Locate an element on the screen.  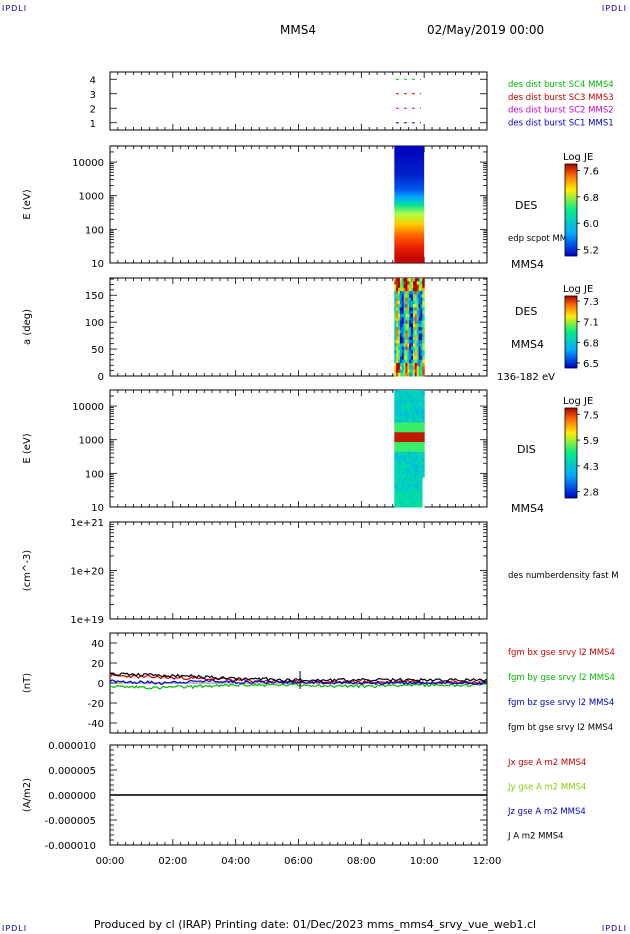
colorbar-tick-label: 7.6 is located at coordinates (591, 171).